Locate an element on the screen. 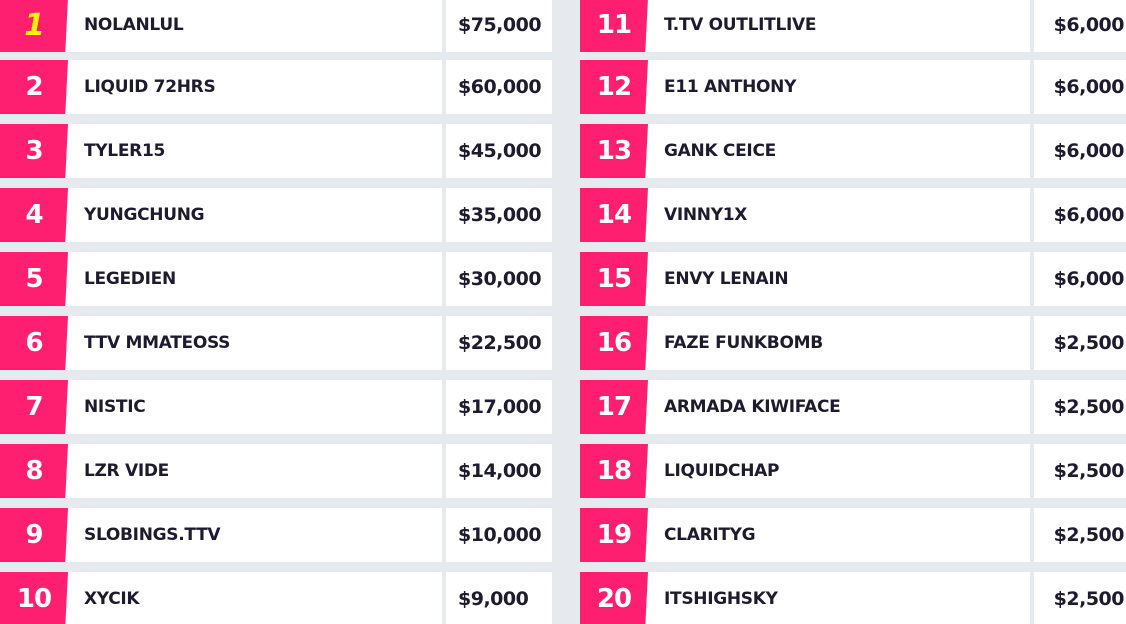 The image size is (1126, 624). player-name: NISTIC is located at coordinates (115, 407).